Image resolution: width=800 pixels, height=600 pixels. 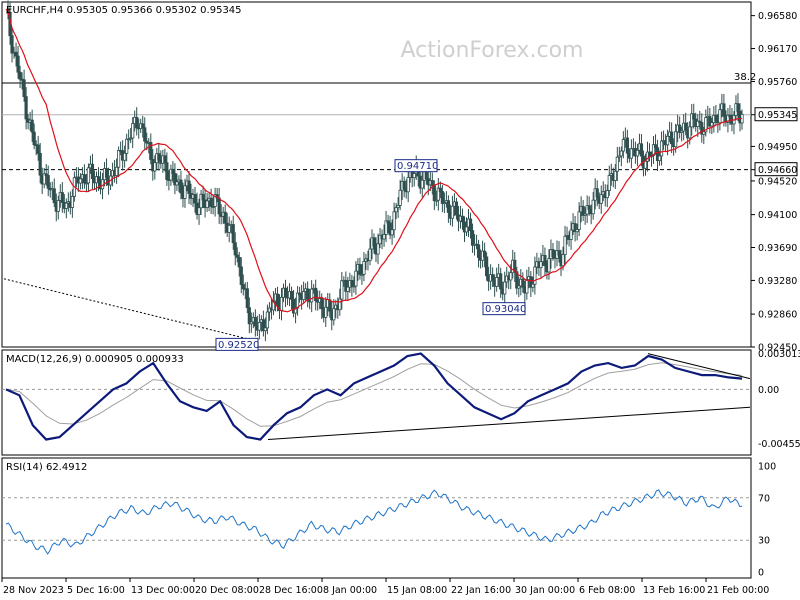 I want to click on annotation-box, so click(x=504, y=309).